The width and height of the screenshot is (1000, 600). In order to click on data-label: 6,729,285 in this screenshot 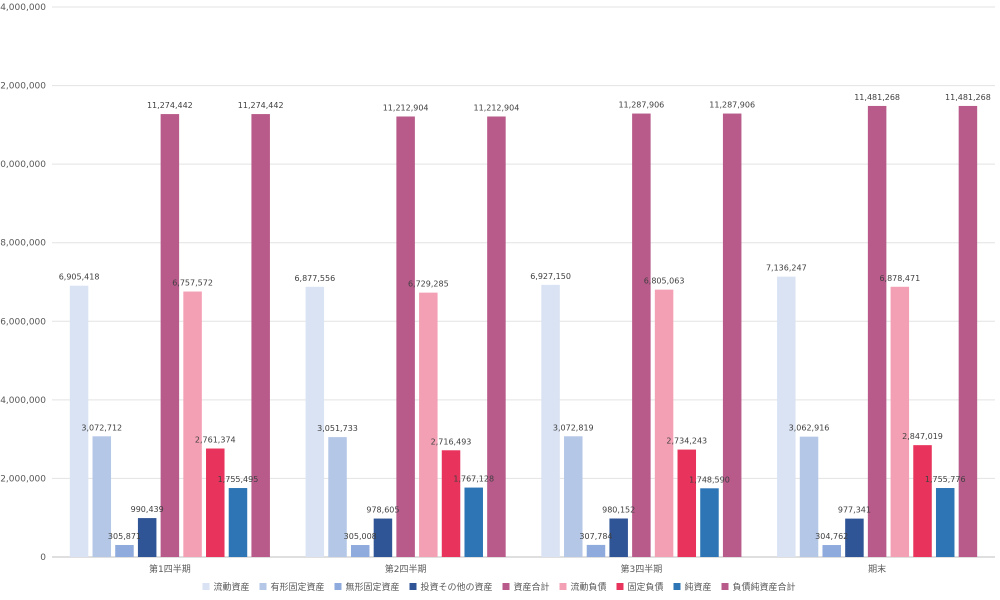, I will do `click(428, 284)`.